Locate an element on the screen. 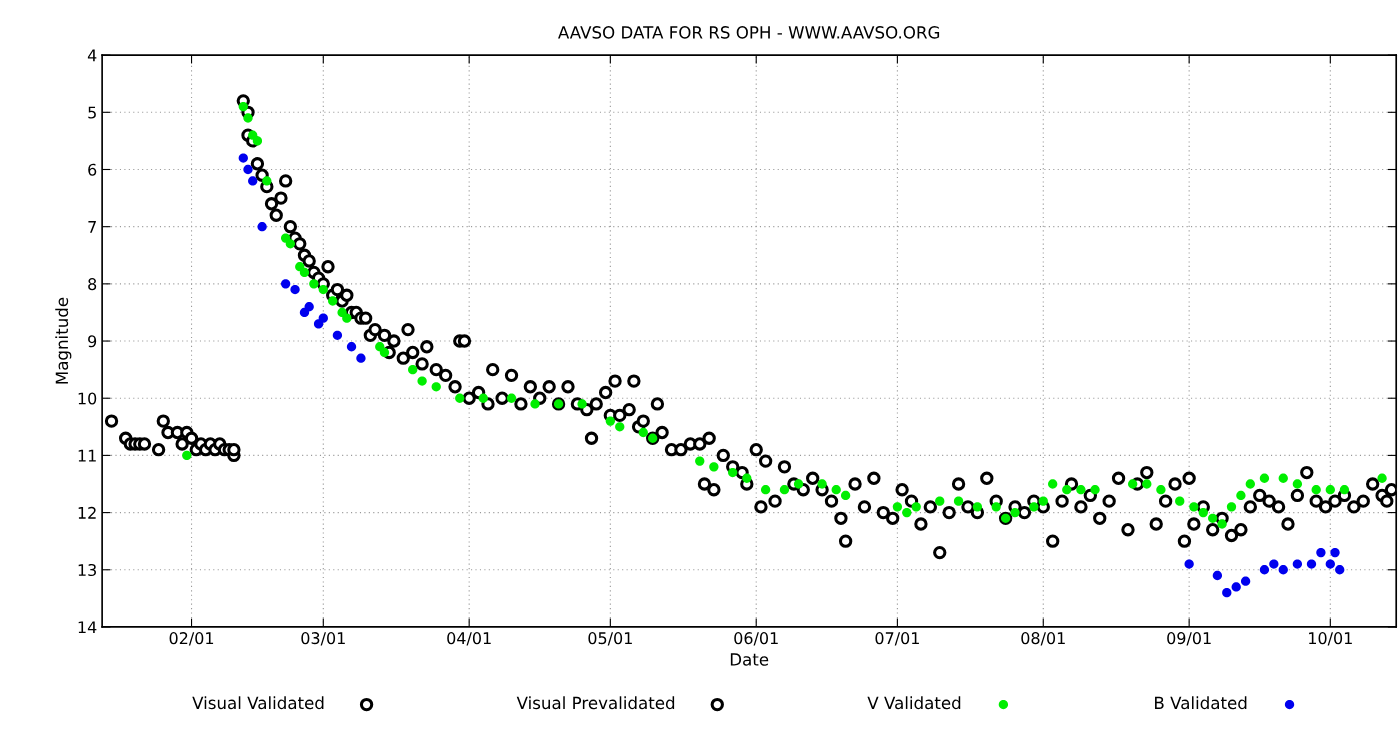  chart-title: AAVSO DATA FOR RS OPH - WWW.AAVSO.ORG is located at coordinates (749, 32).